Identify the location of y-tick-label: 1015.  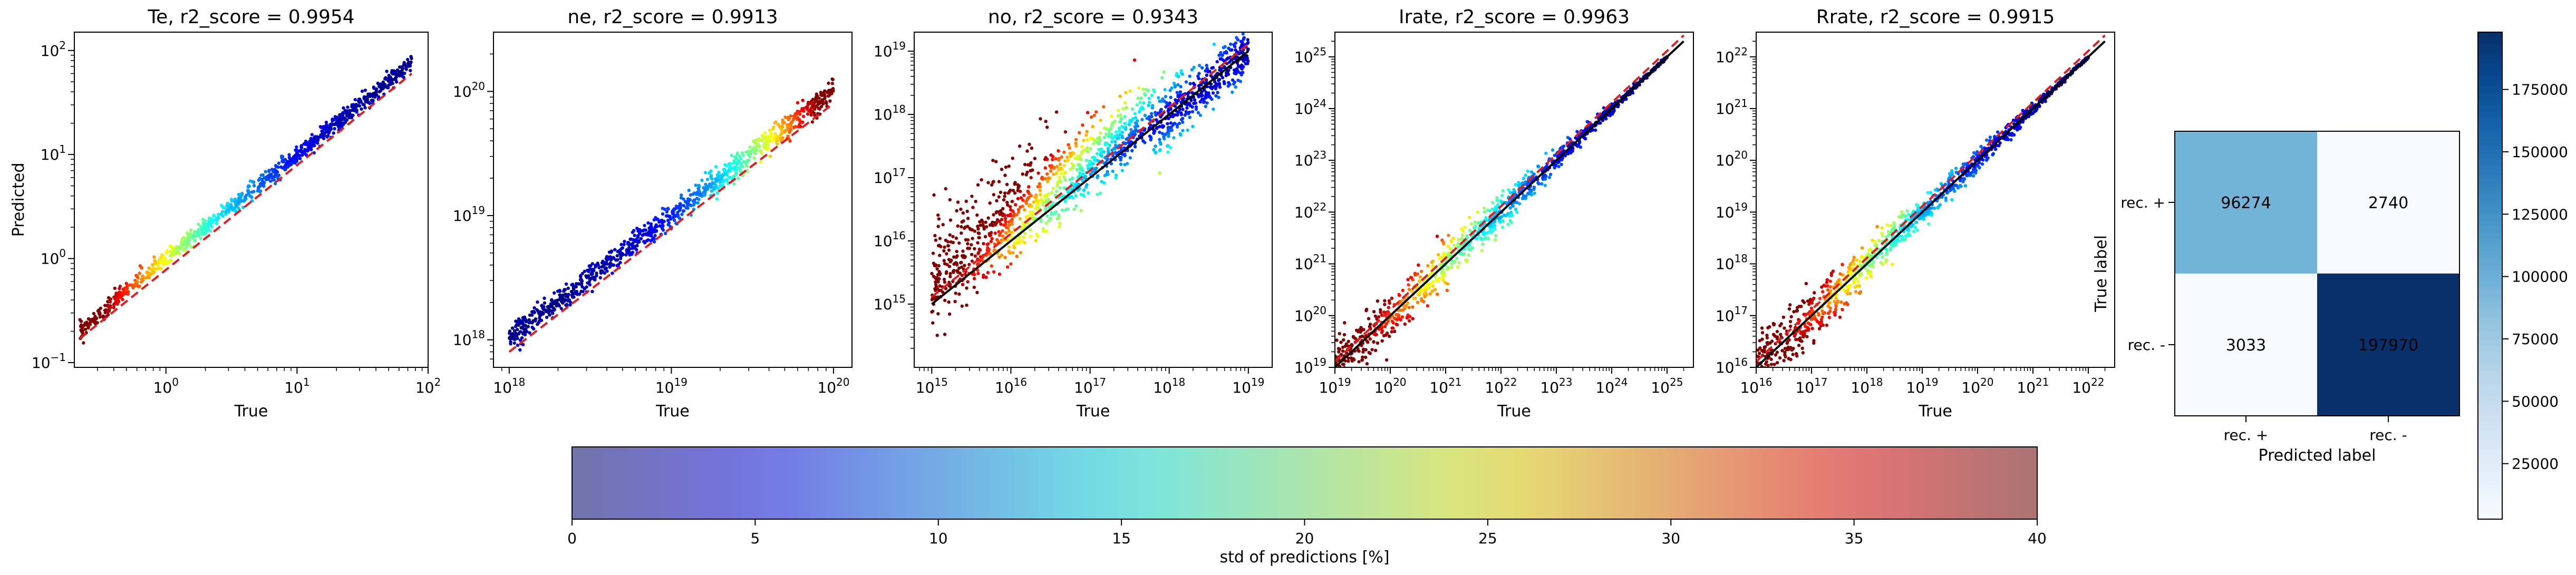
(890, 303).